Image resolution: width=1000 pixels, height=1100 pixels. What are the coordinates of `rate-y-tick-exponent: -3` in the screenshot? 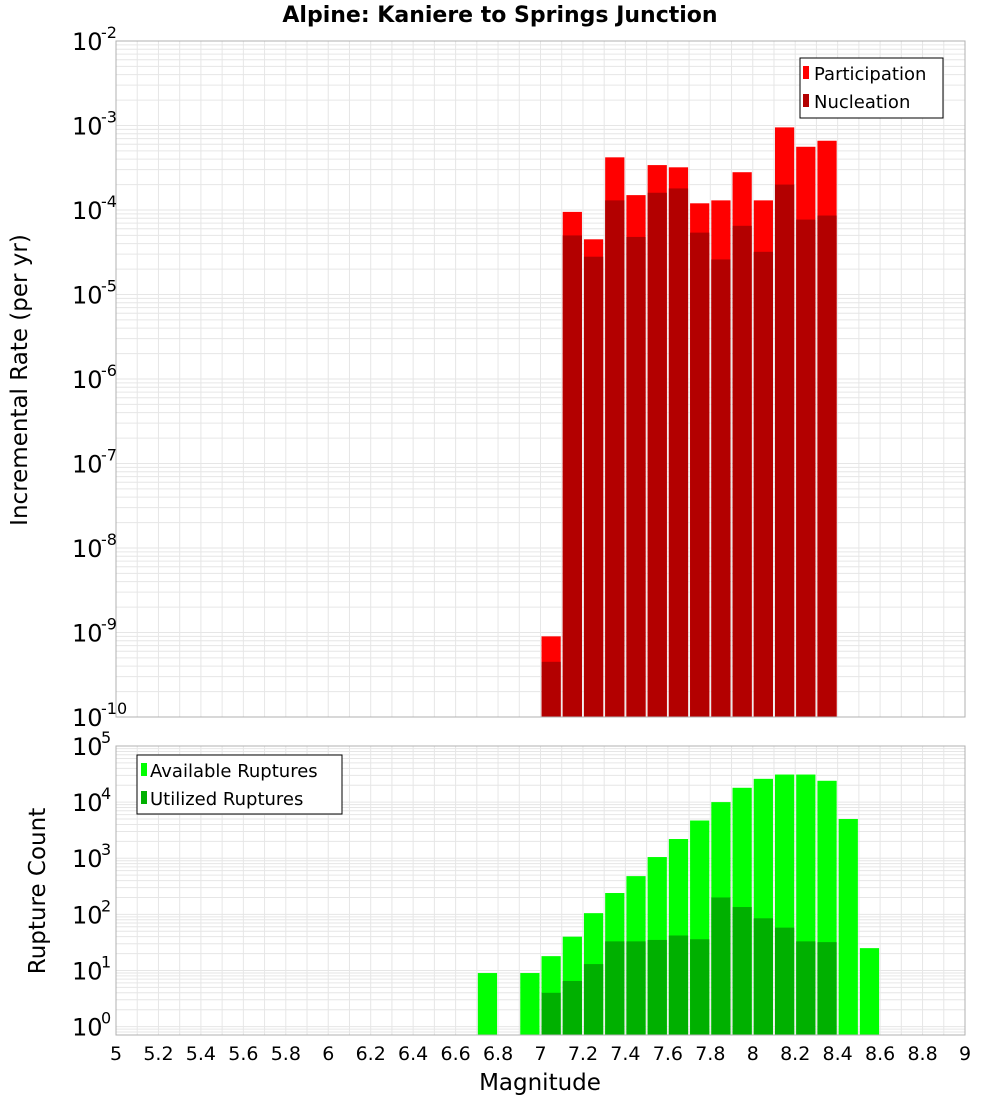 It's located at (109, 117).